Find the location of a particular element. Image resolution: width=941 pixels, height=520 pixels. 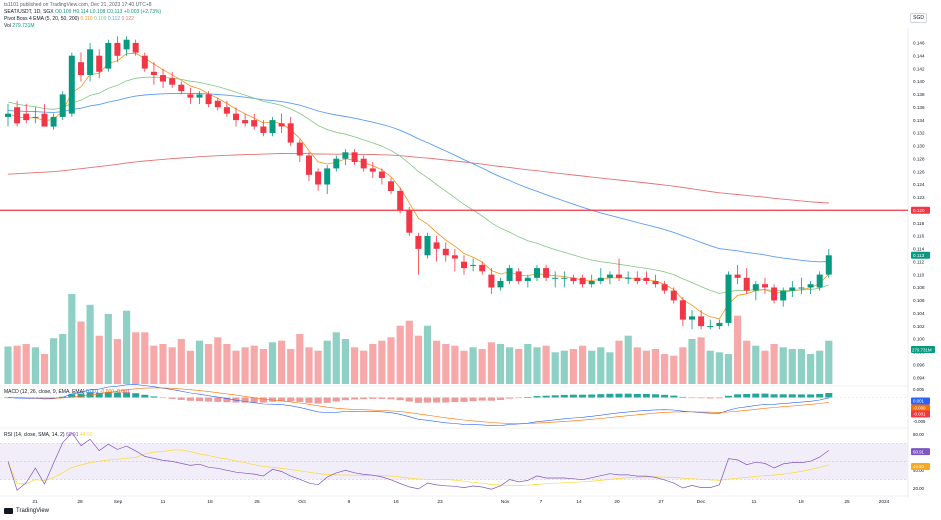

current-price-label: 0.113 is located at coordinates (919, 255).